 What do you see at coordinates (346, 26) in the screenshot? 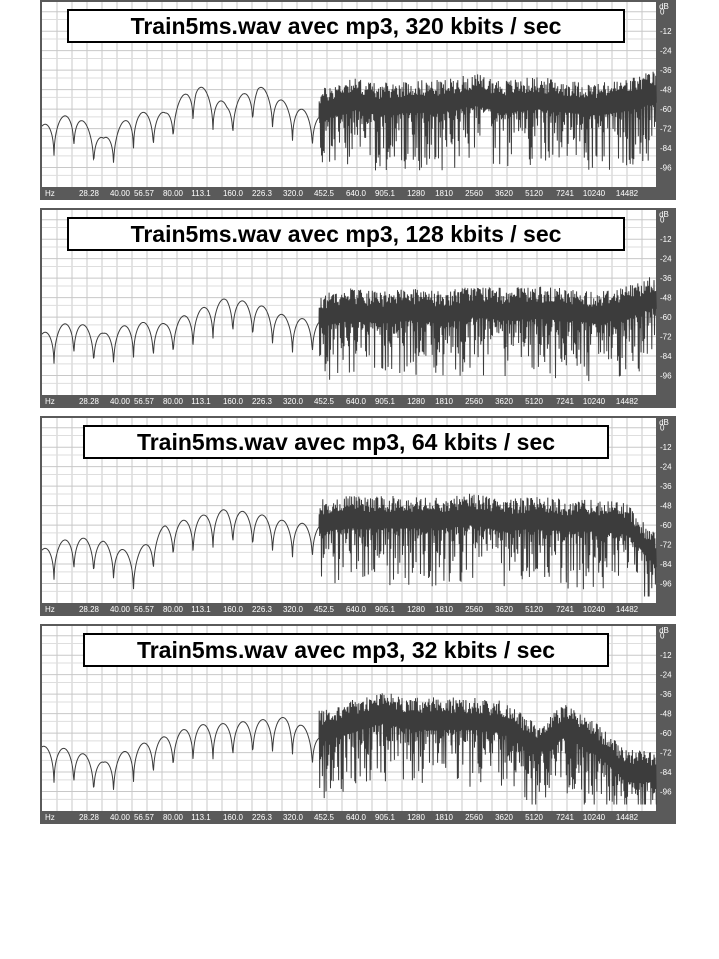
I see `chart-title: Train5ms.wav avec mp3, 320 kbits / sec` at bounding box center [346, 26].